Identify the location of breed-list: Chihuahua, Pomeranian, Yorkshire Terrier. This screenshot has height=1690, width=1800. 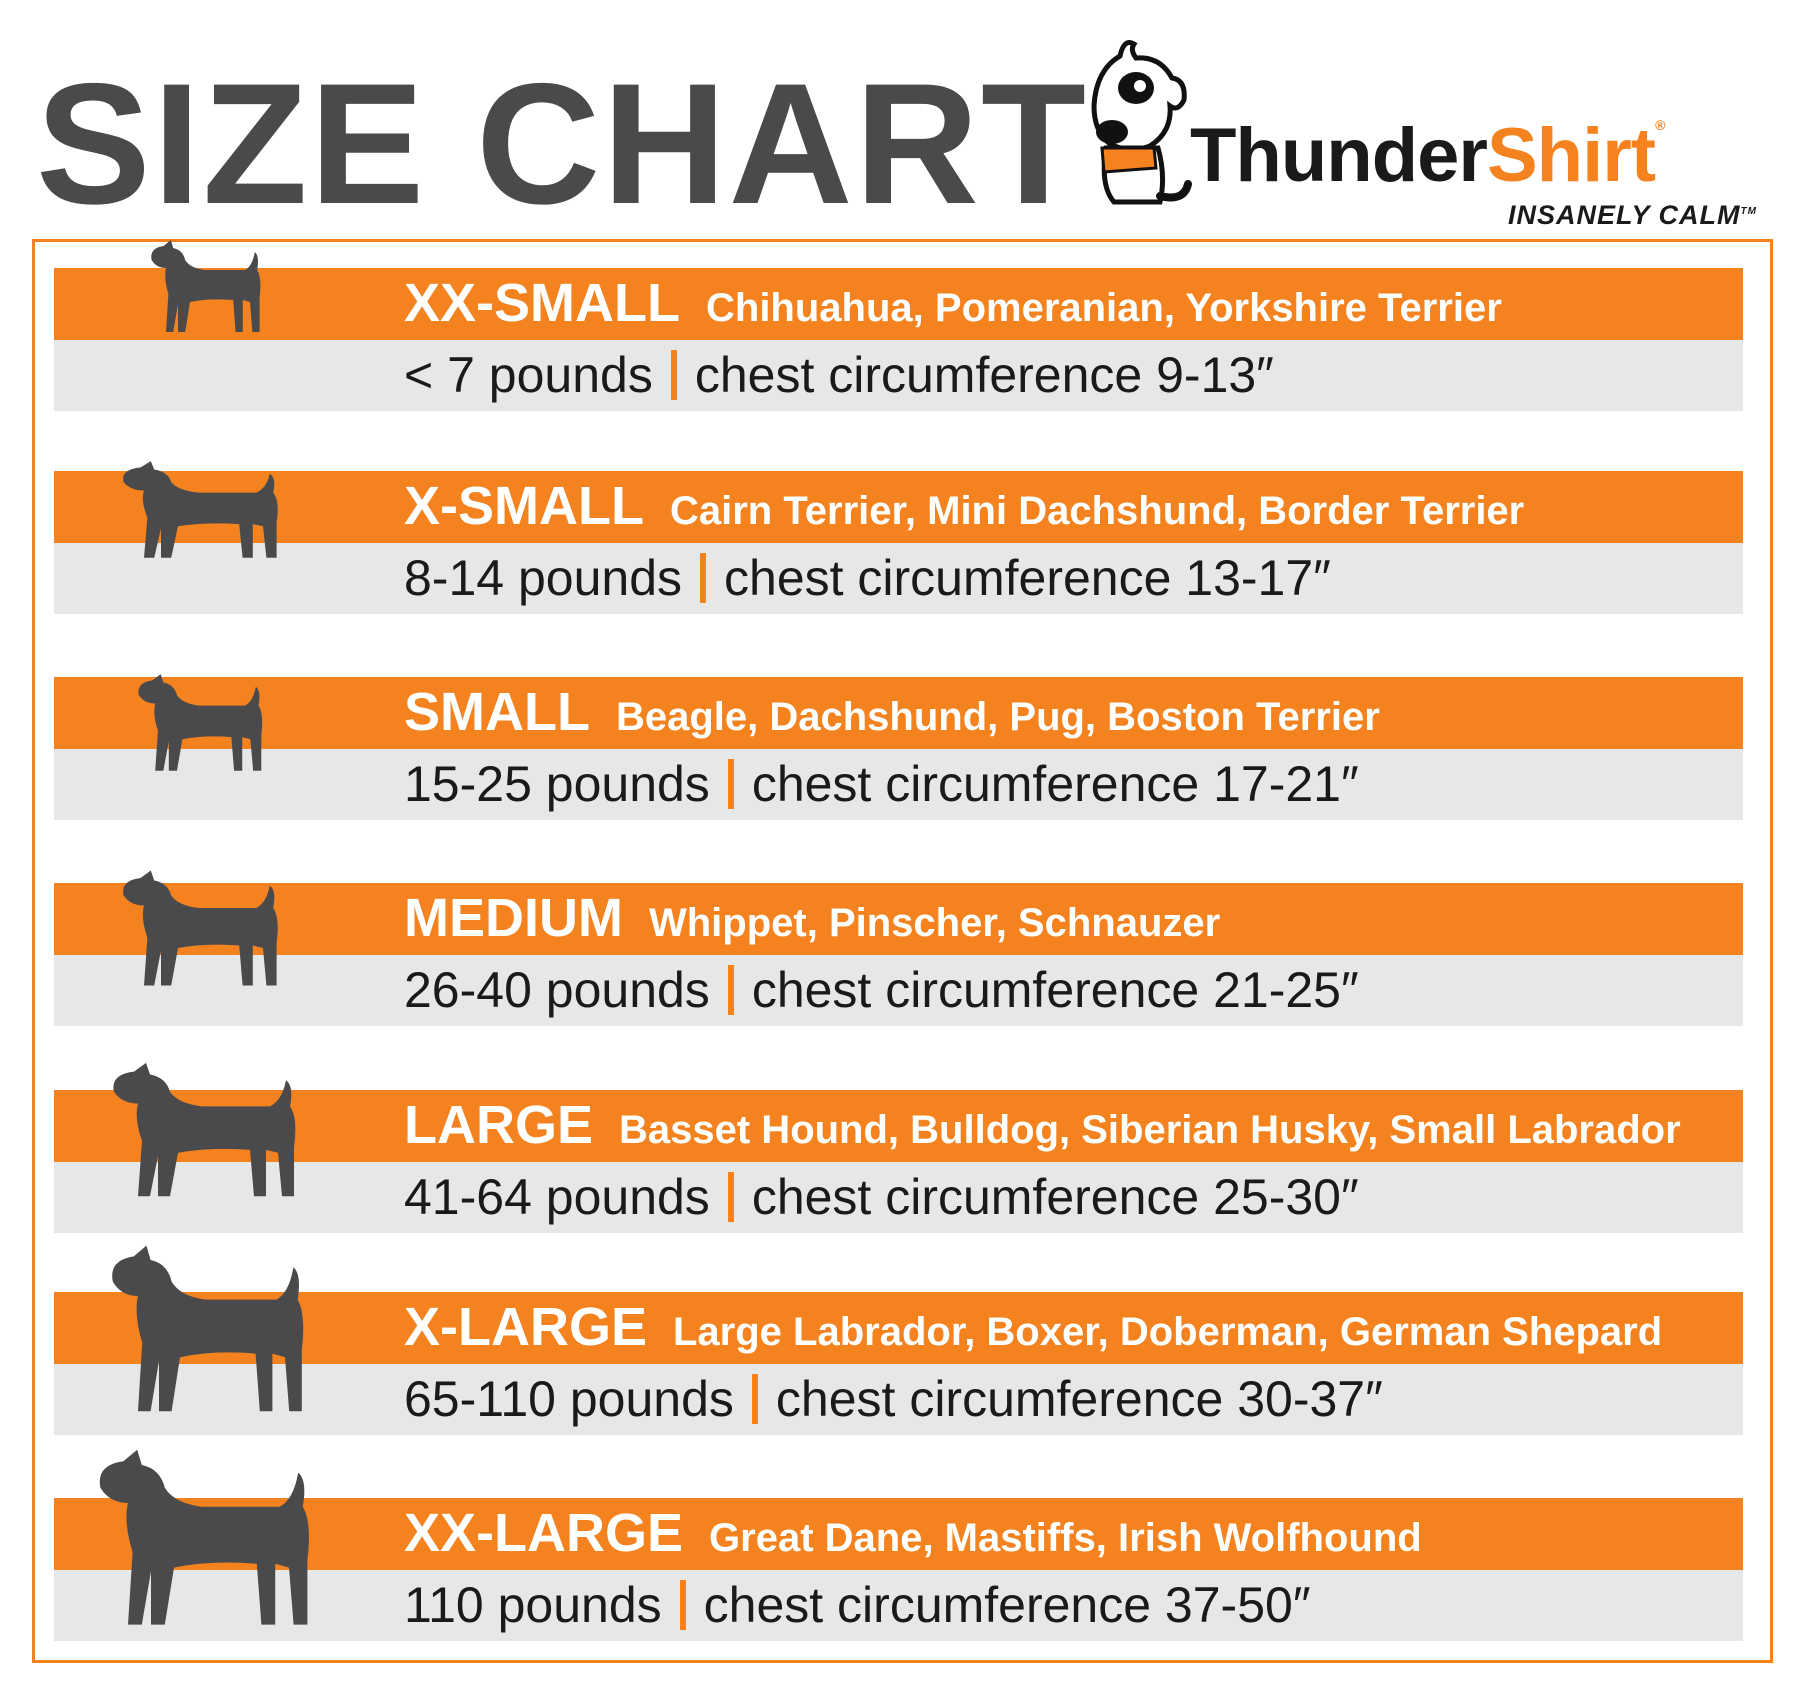
(1104, 308).